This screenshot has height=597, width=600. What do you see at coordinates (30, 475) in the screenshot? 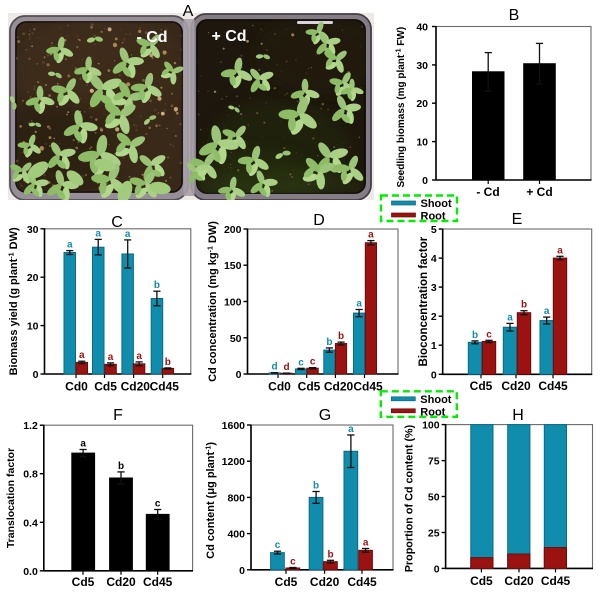
I see `svg-text: 0.8` at bounding box center [30, 475].